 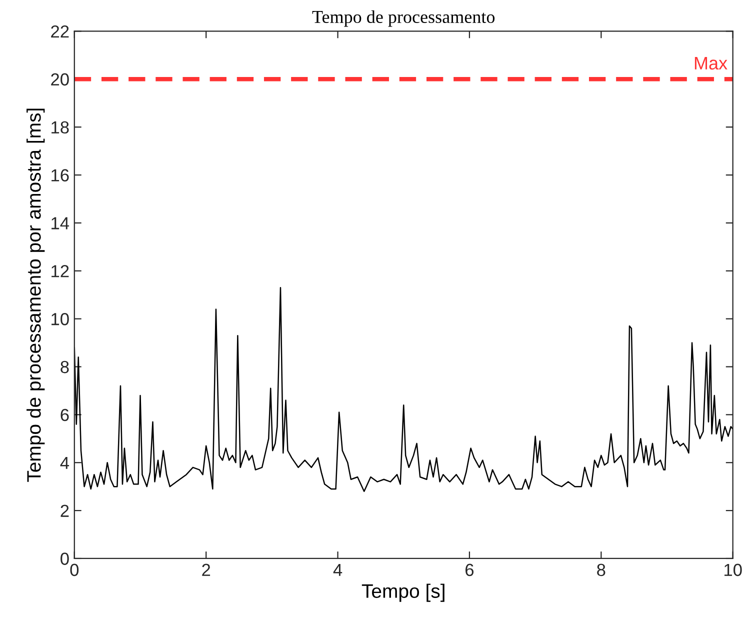 What do you see at coordinates (601, 570) in the screenshot?
I see `x-tick-label: 8` at bounding box center [601, 570].